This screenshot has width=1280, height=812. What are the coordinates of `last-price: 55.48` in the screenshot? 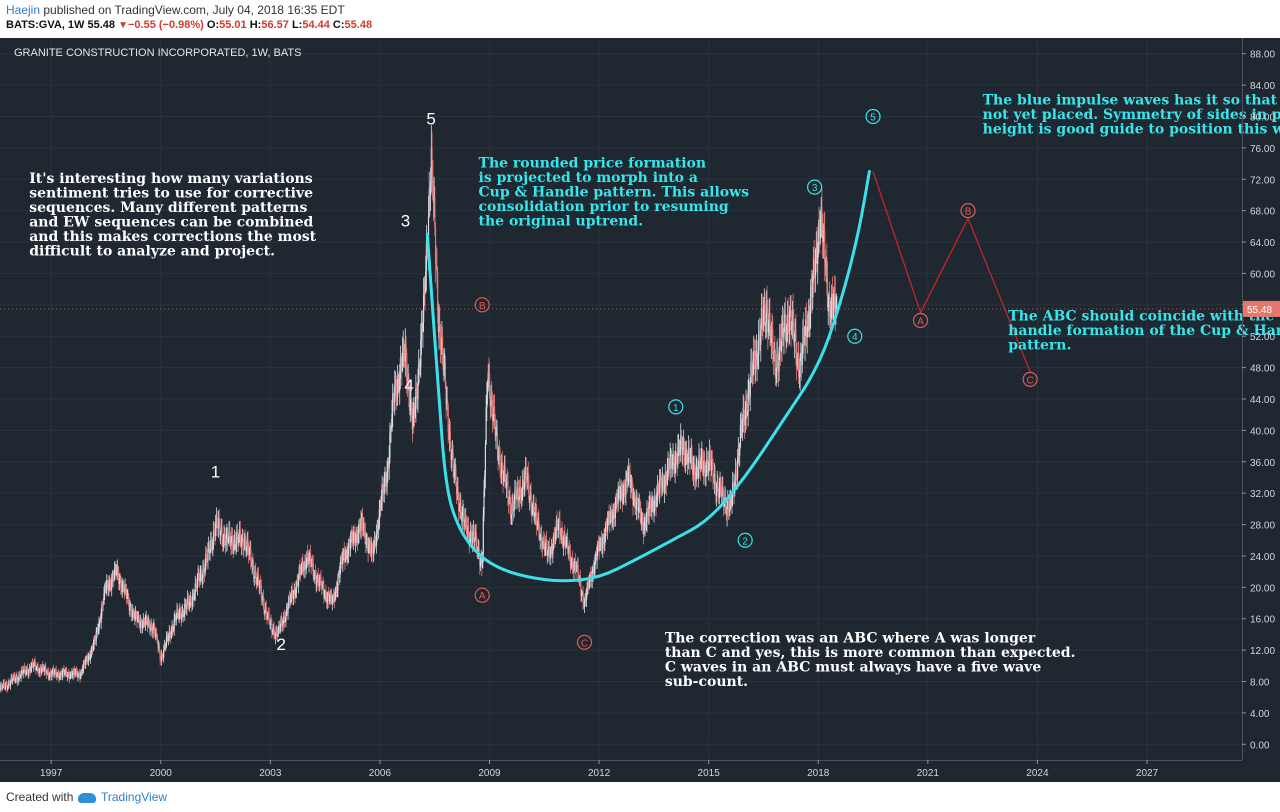 It's located at (101, 25).